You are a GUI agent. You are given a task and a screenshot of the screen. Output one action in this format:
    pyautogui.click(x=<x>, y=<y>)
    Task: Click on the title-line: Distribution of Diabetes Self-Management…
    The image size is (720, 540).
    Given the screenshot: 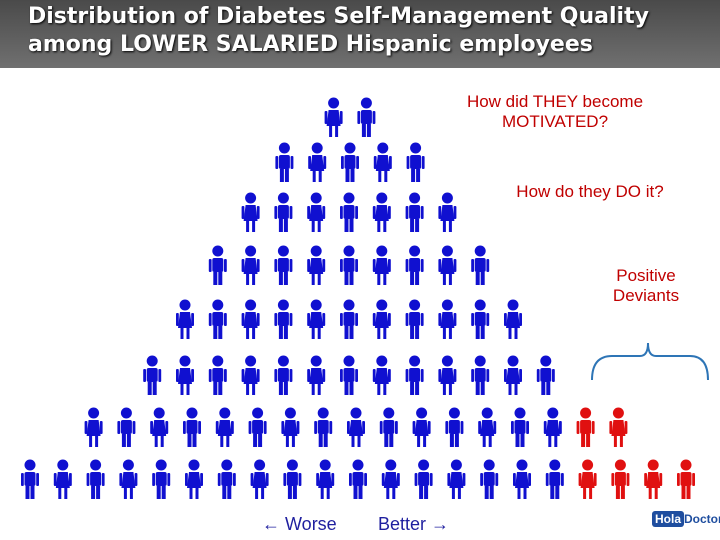 What is the action you would take?
    pyautogui.click(x=338, y=16)
    